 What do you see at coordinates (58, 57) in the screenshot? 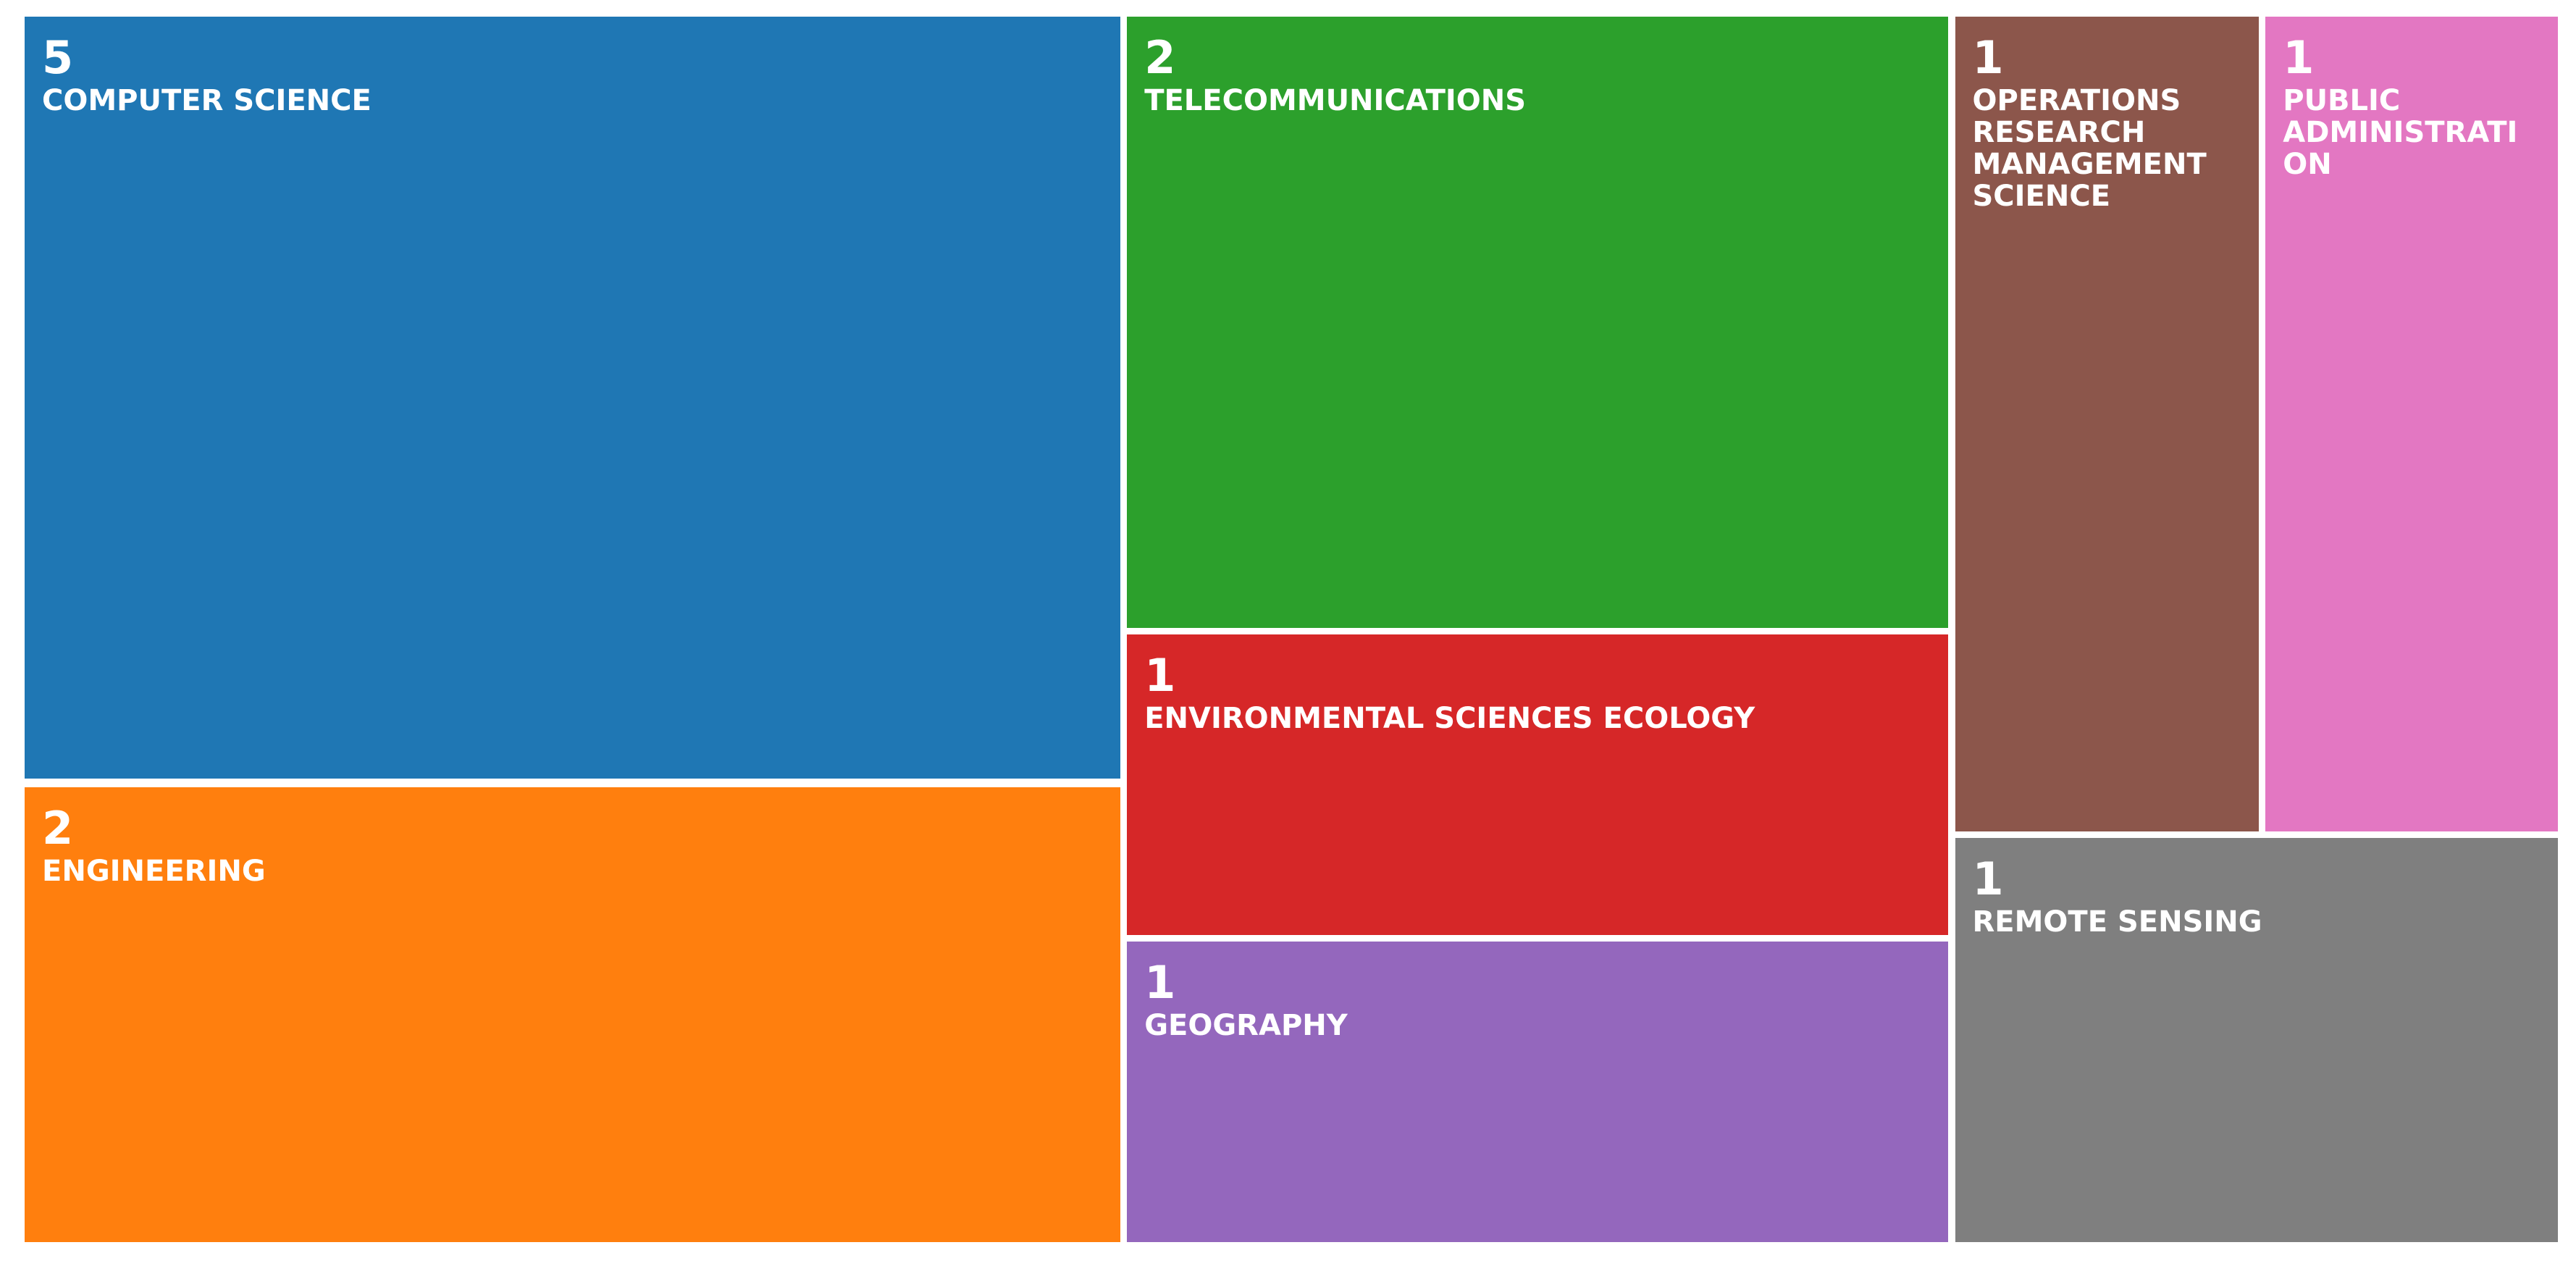
I see `tile-value: 5` at bounding box center [58, 57].